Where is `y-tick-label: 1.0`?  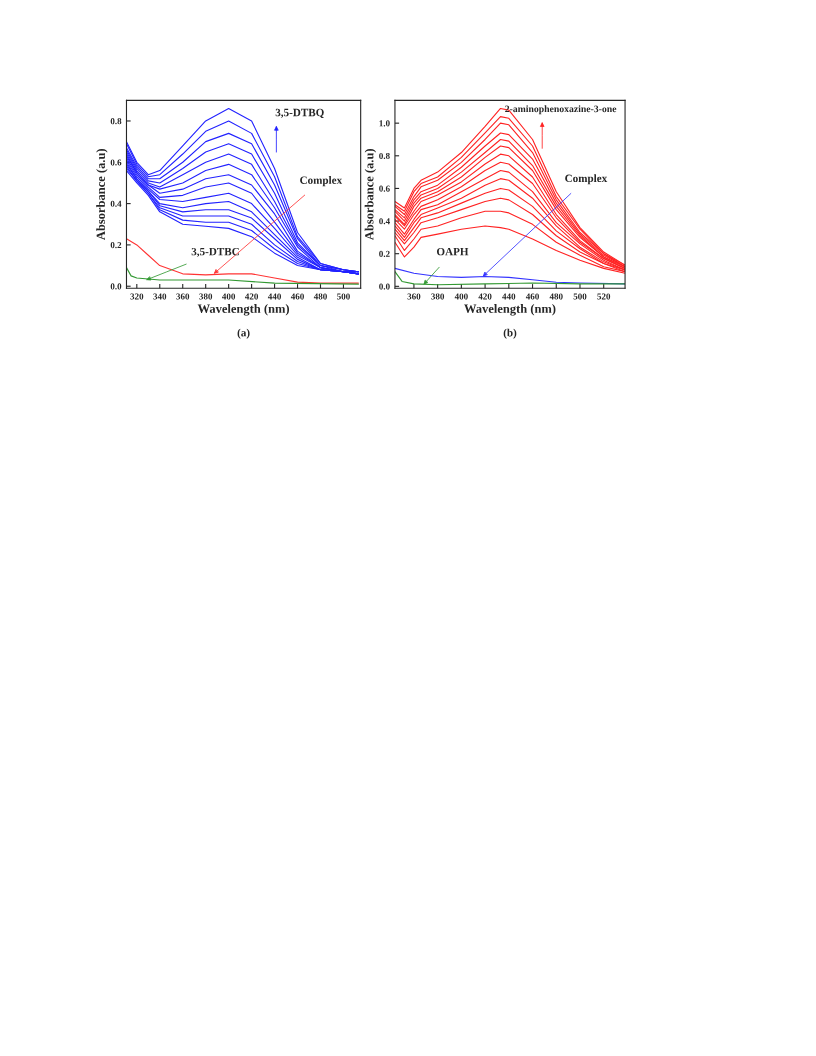
y-tick-label: 1.0 is located at coordinates (384, 123).